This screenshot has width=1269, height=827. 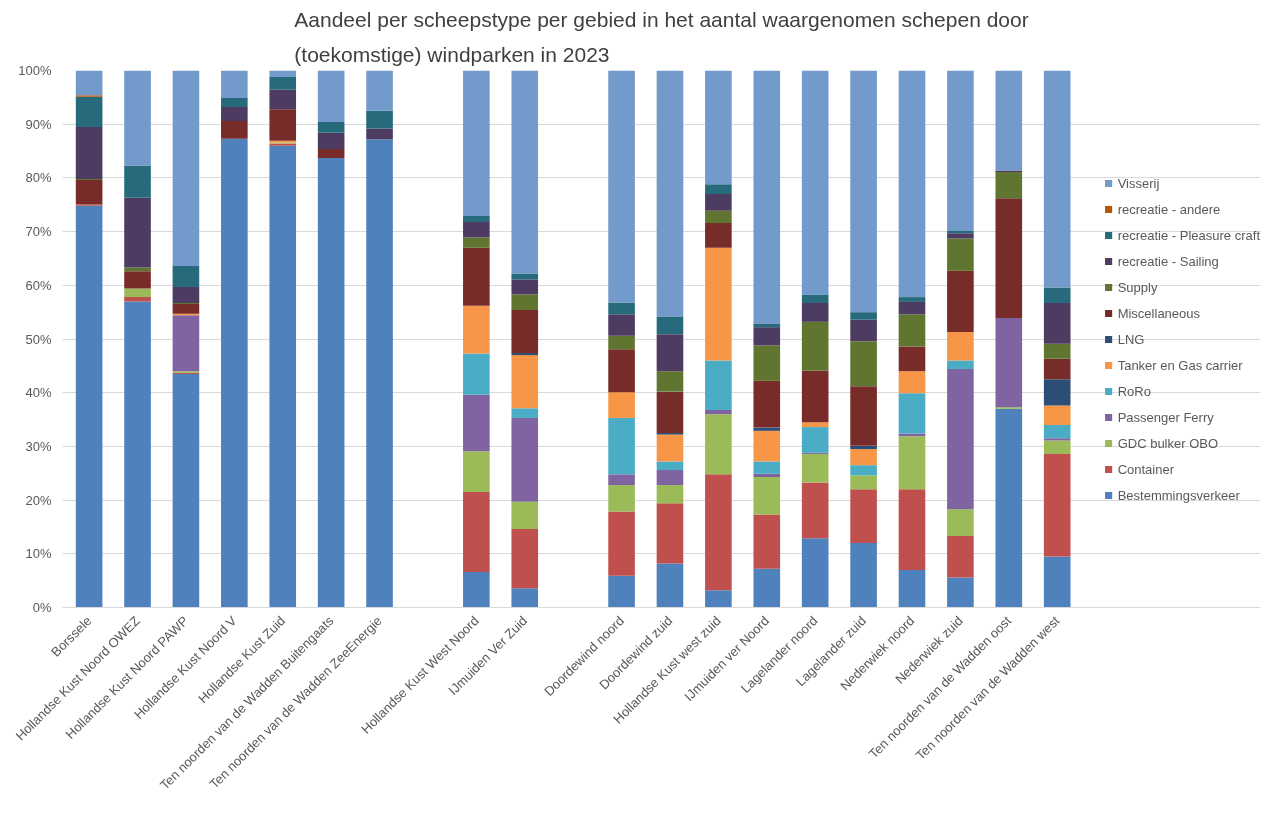 What do you see at coordinates (38, 446) in the screenshot?
I see `y-tick-label: 30%` at bounding box center [38, 446].